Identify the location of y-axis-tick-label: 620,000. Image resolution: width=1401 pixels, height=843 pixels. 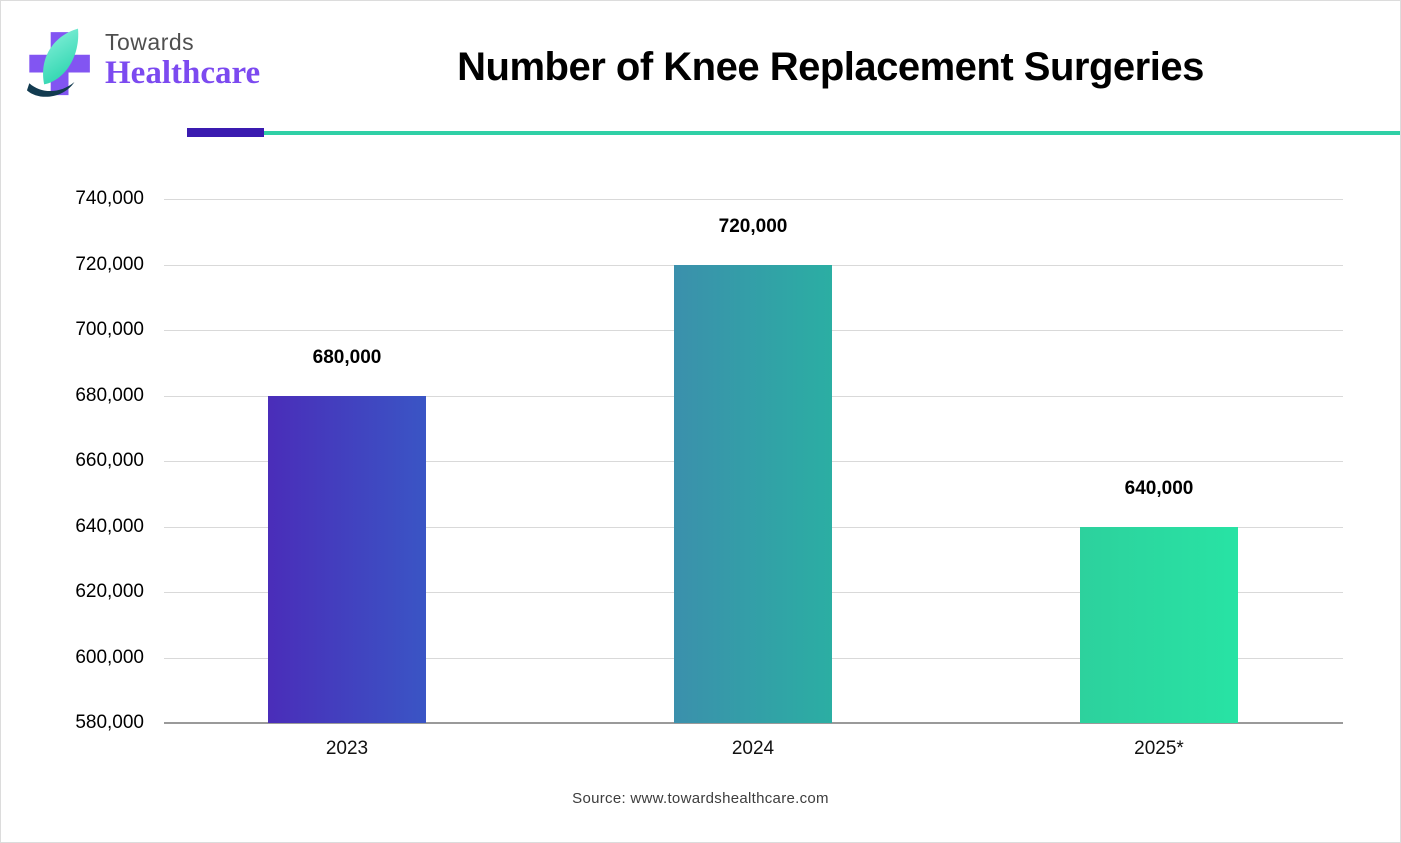
(109, 591).